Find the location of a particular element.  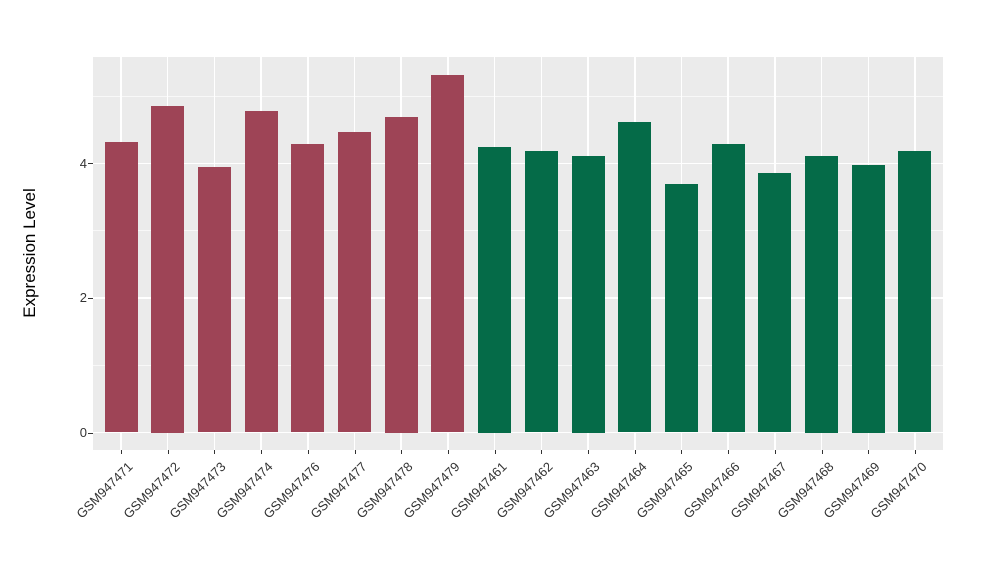

bar-GSM947478 is located at coordinates (401, 274).